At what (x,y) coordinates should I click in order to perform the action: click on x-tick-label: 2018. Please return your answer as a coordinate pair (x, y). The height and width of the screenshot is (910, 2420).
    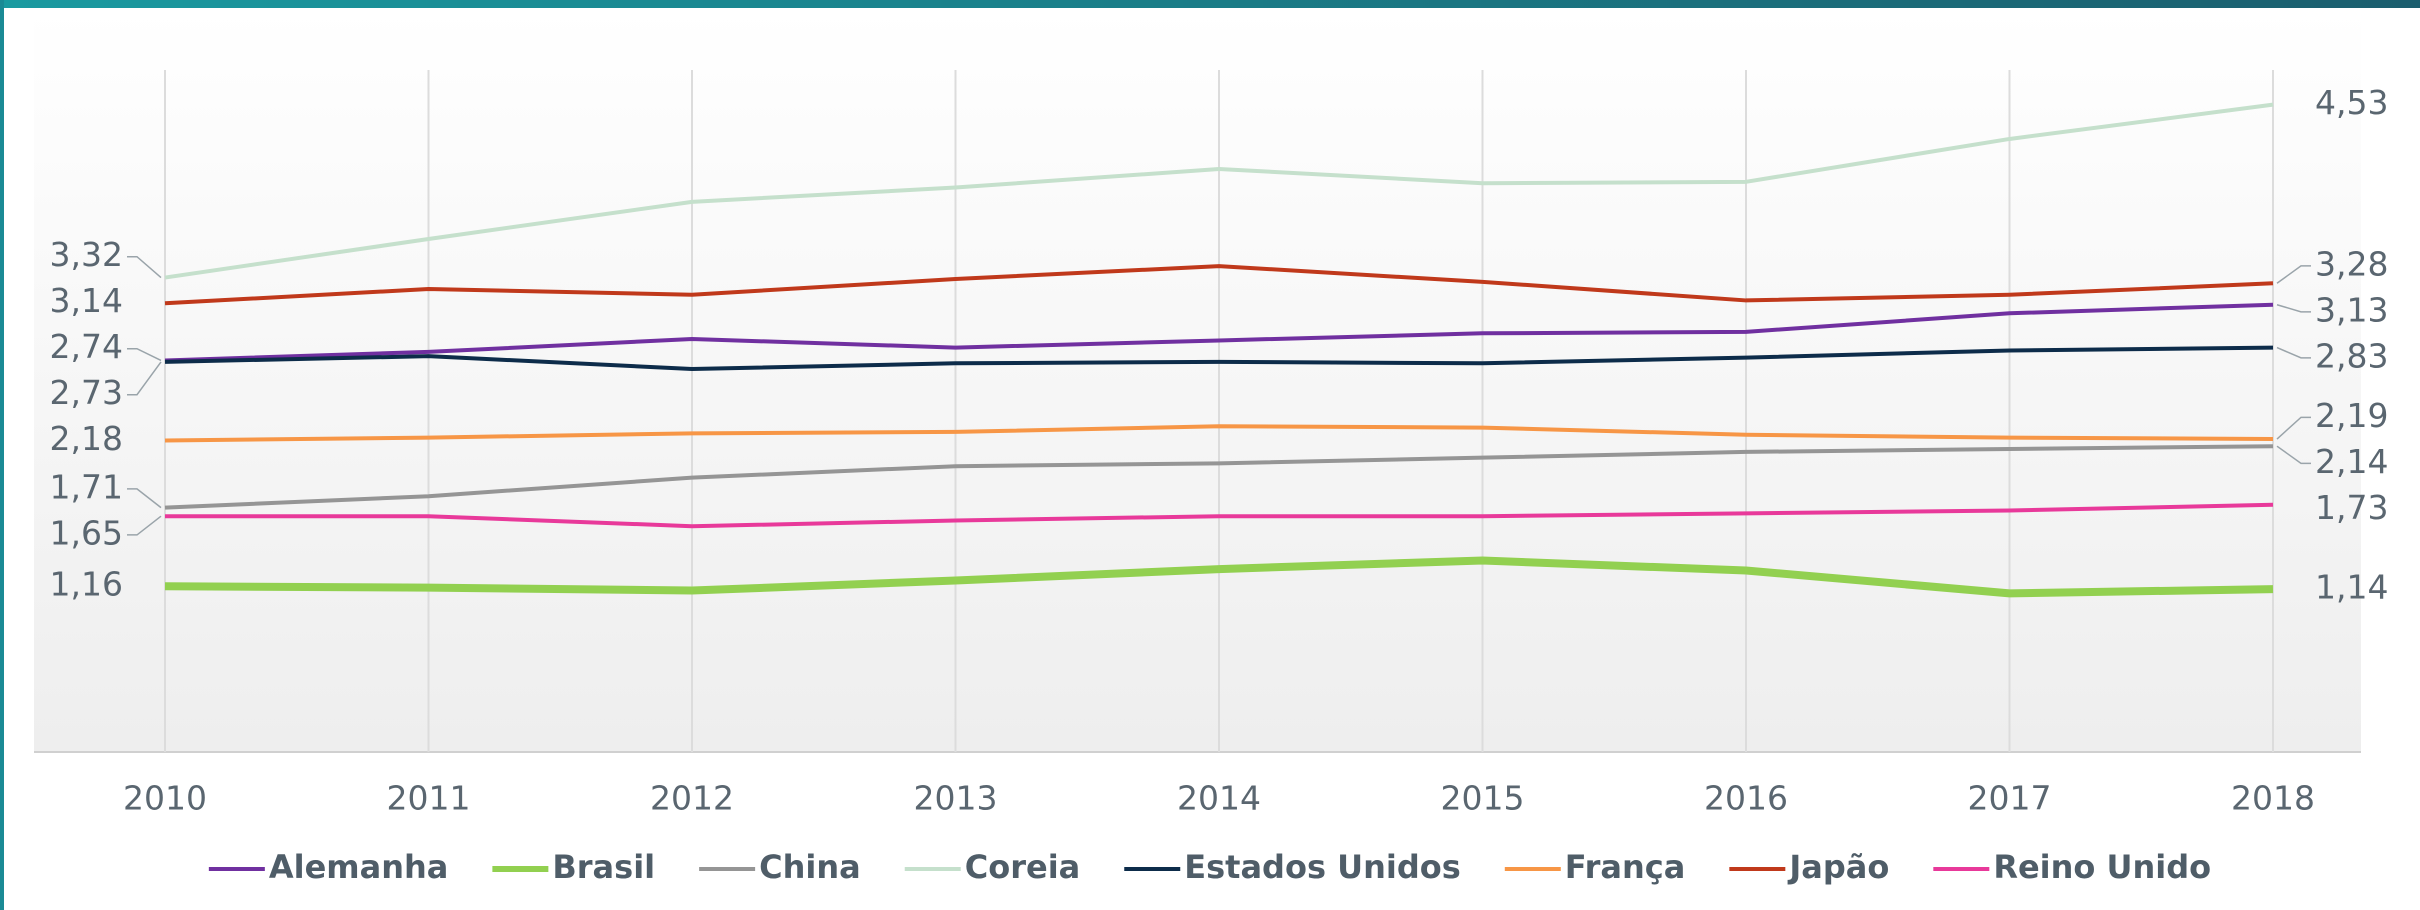
    Looking at the image, I should click on (2273, 798).